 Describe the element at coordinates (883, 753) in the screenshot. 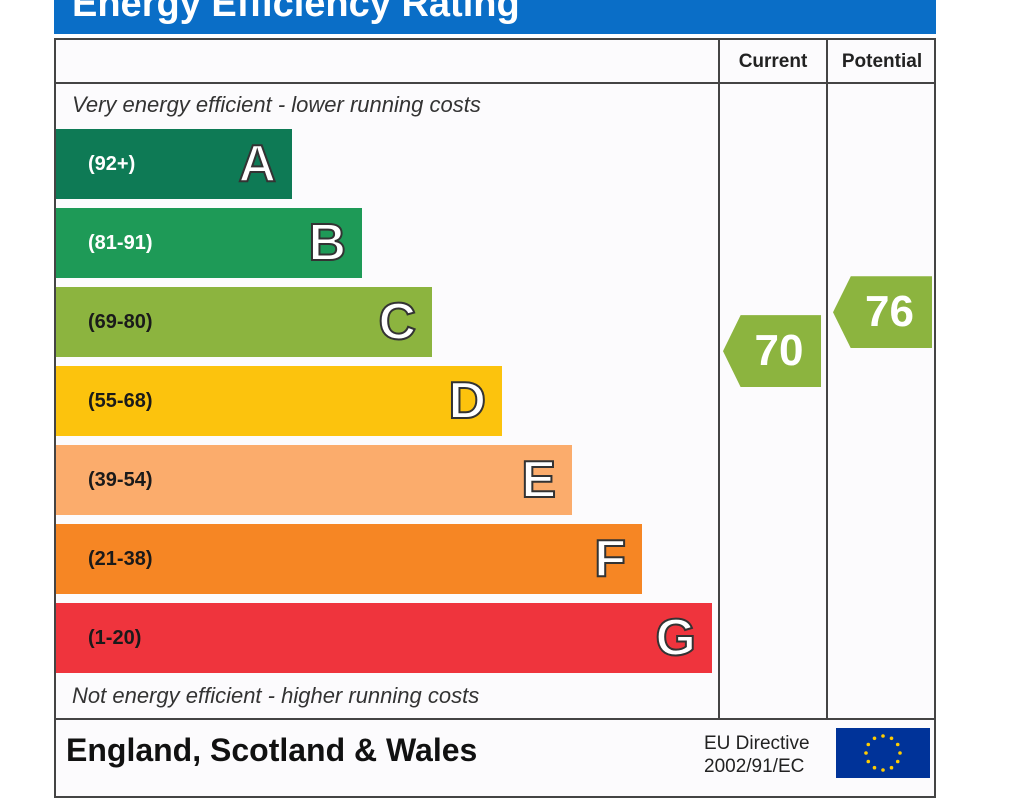

I see `eu-flag-icon` at that location.